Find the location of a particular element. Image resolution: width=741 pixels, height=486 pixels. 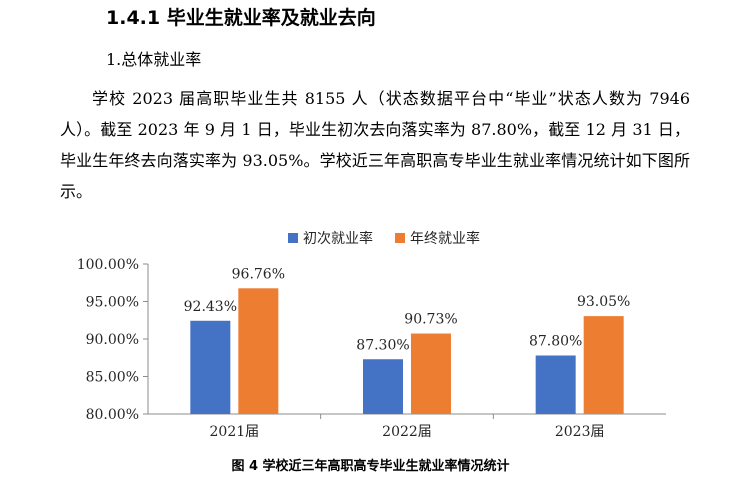

y-tick-label: 95.00% is located at coordinates (112, 303).